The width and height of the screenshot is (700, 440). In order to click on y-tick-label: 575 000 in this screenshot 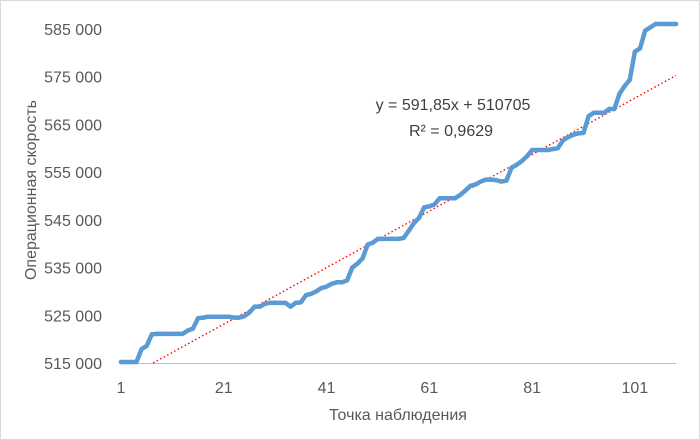, I will do `click(73, 78)`.